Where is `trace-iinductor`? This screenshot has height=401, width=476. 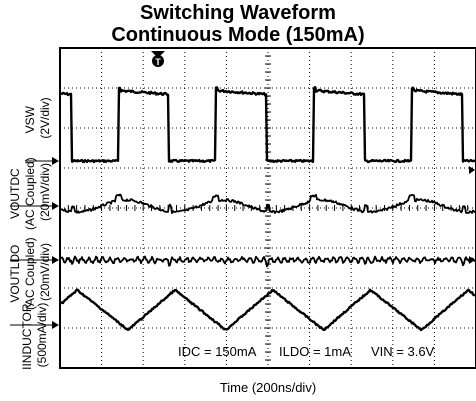 trace-iinductor is located at coordinates (268, 310).